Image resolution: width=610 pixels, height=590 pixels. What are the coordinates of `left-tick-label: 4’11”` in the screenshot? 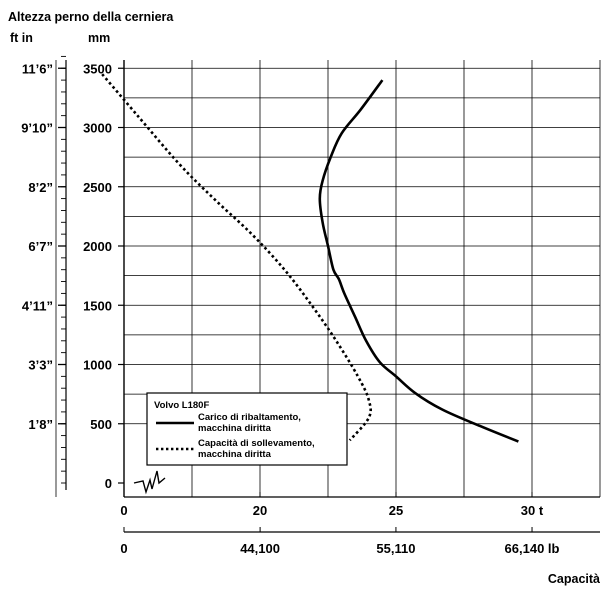 It's located at (37, 305).